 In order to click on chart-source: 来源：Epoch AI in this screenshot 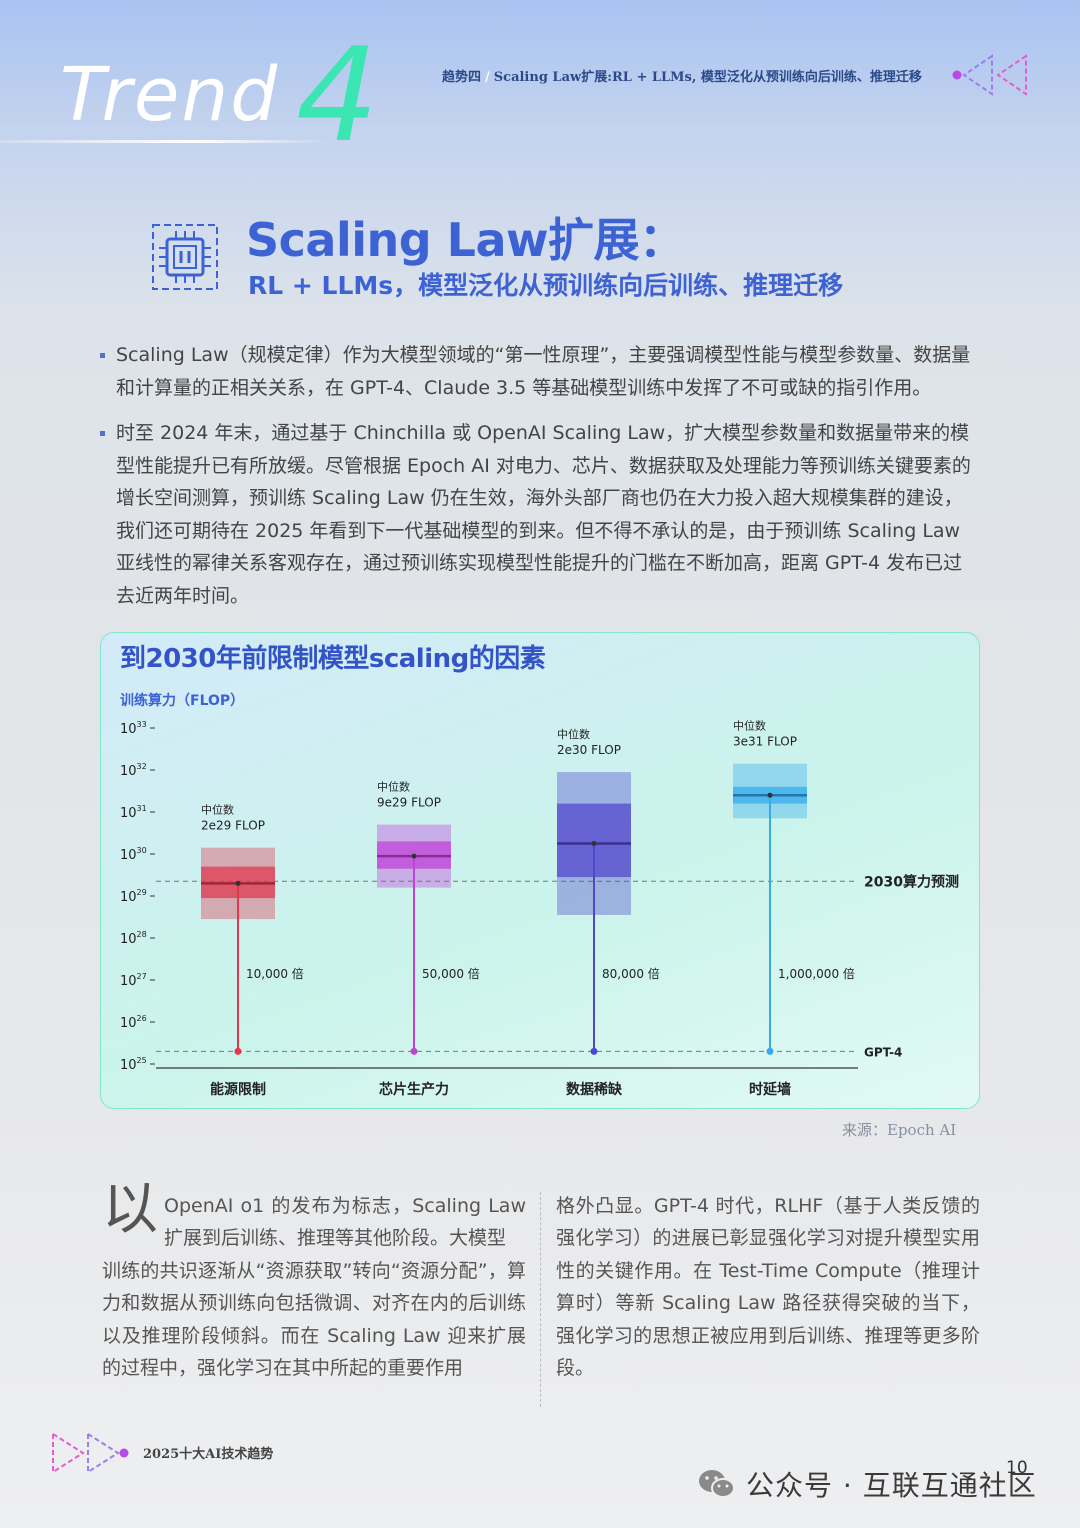, I will do `click(899, 1130)`.